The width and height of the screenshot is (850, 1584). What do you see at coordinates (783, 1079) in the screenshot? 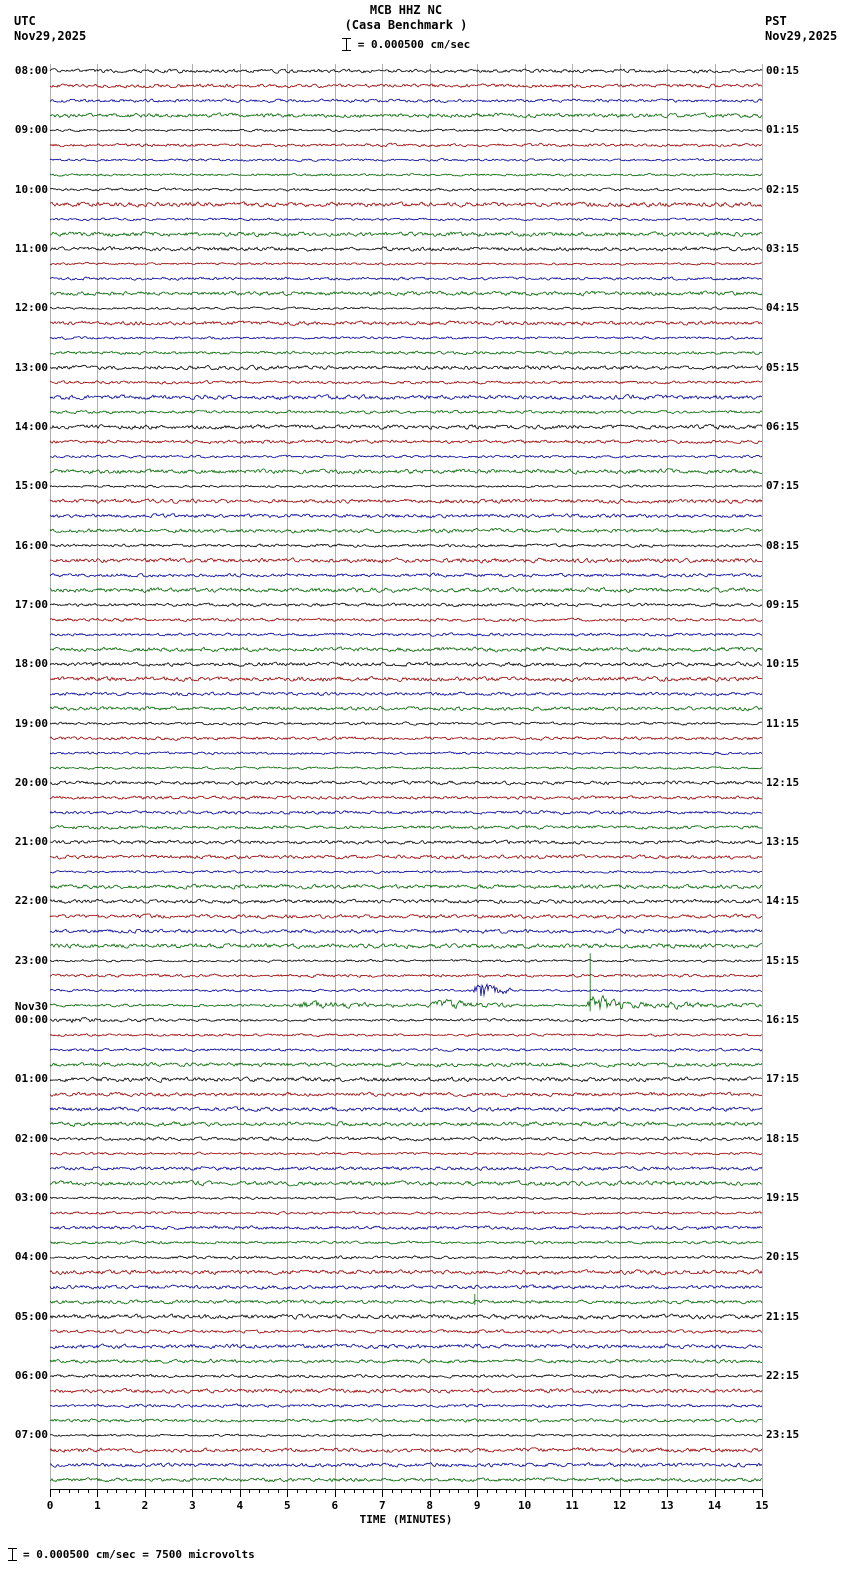
I see `pst-hour-label: 17:15` at bounding box center [783, 1079].